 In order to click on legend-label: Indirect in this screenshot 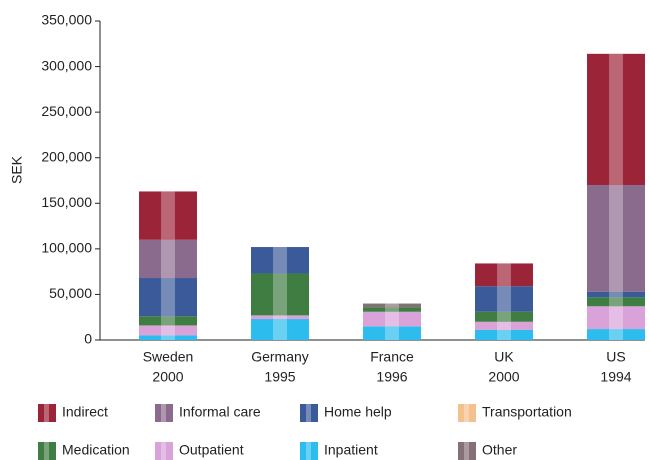, I will do `click(85, 412)`.